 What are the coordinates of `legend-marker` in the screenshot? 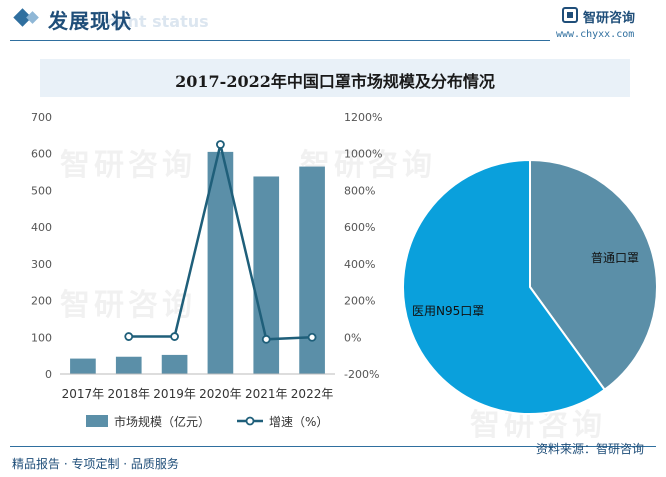 It's located at (250, 421).